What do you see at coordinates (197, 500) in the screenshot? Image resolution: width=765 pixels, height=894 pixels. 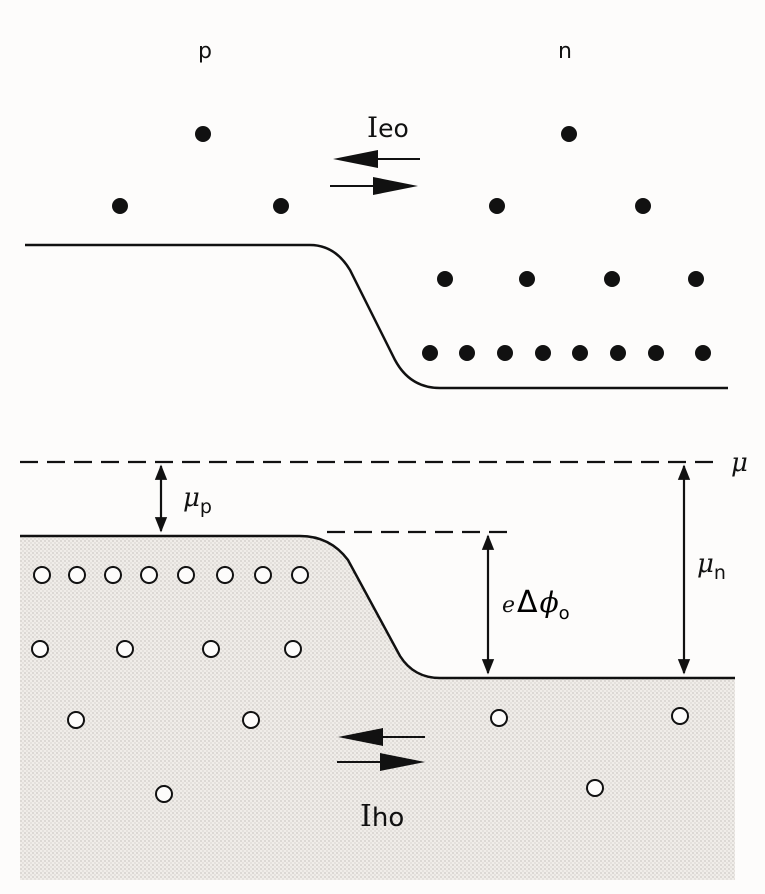 I see `mu-p-label: μp` at bounding box center [197, 500].